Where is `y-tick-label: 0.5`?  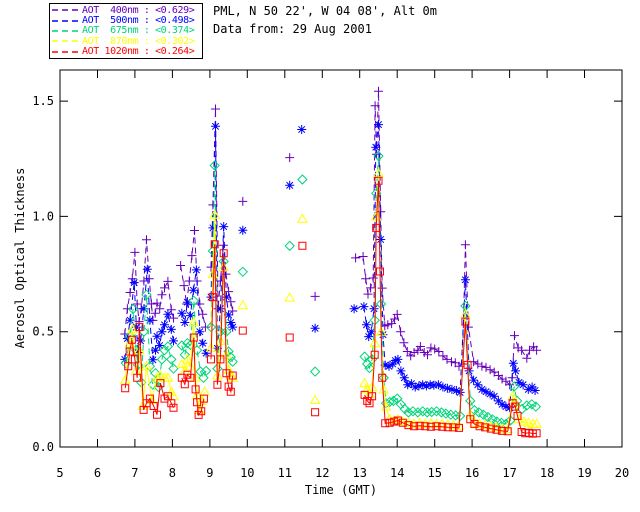
y-tick-label: 0.5 is located at coordinates (43, 332).